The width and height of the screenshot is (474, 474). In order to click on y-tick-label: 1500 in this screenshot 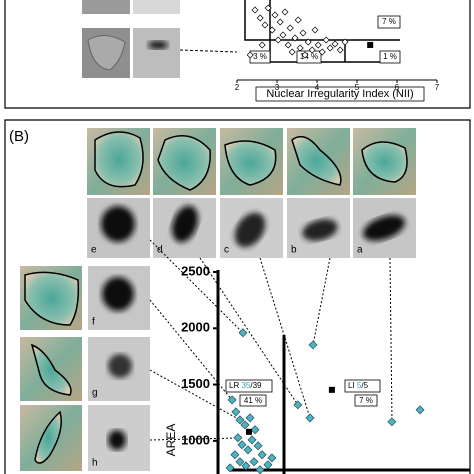, I will do `click(195, 383)`.